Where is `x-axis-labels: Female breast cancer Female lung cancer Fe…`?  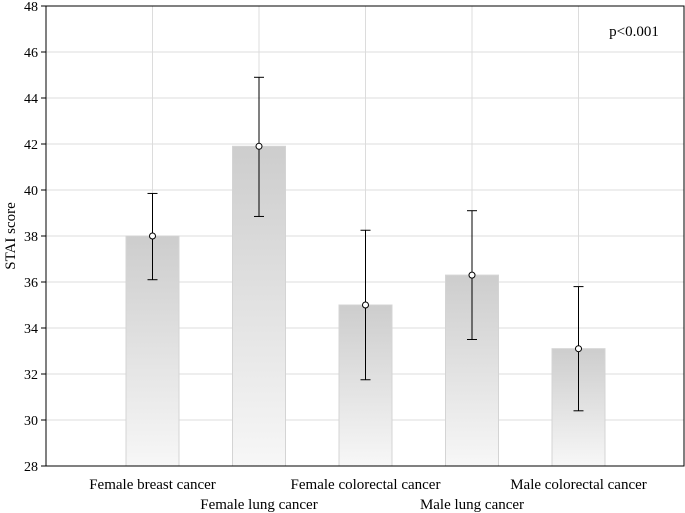
x-axis-labels: Female breast cancer Female lung cancer Fe… is located at coordinates (368, 495).